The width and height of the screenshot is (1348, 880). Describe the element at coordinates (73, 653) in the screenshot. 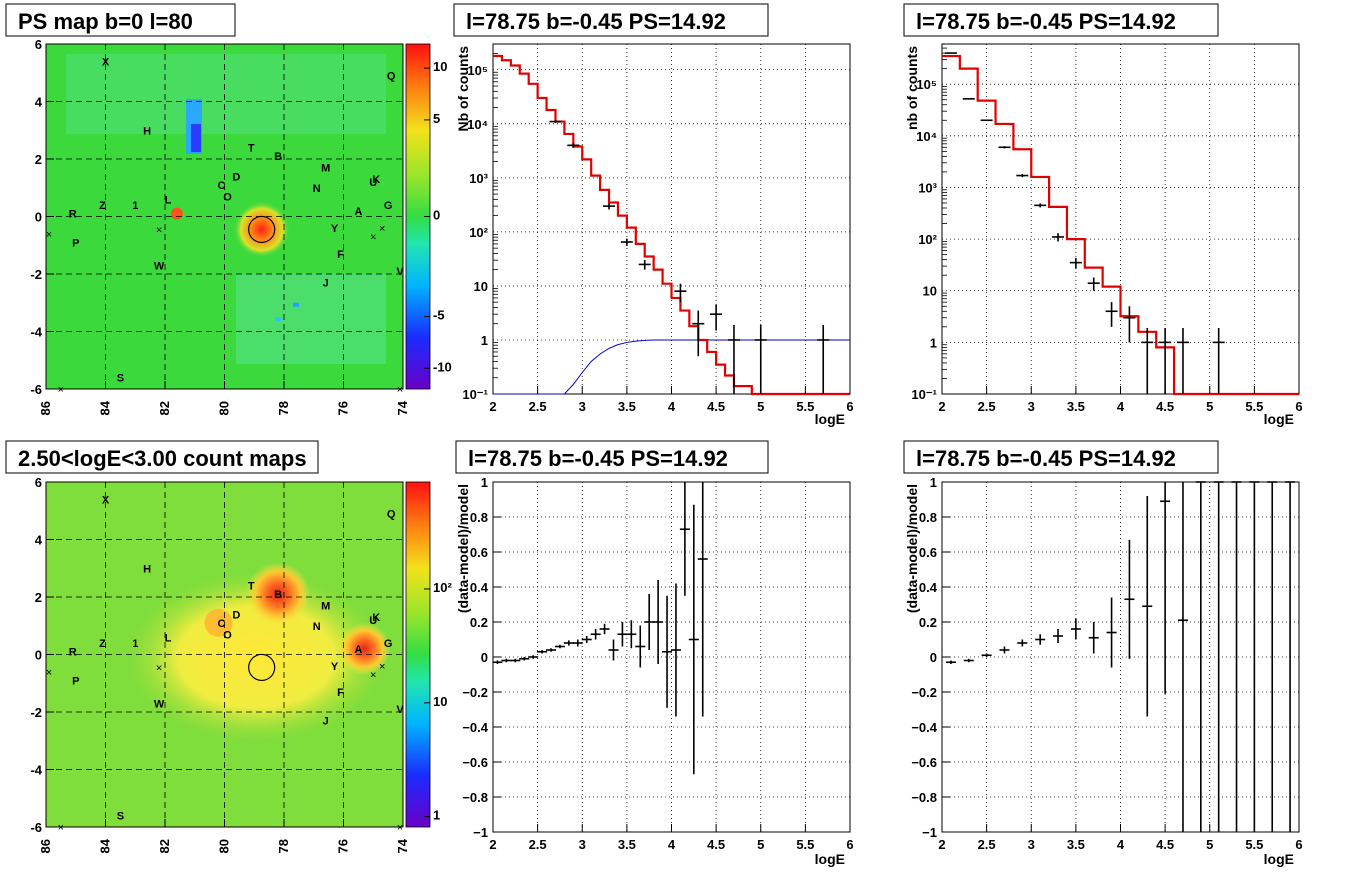

I see `source-label: R` at that location.